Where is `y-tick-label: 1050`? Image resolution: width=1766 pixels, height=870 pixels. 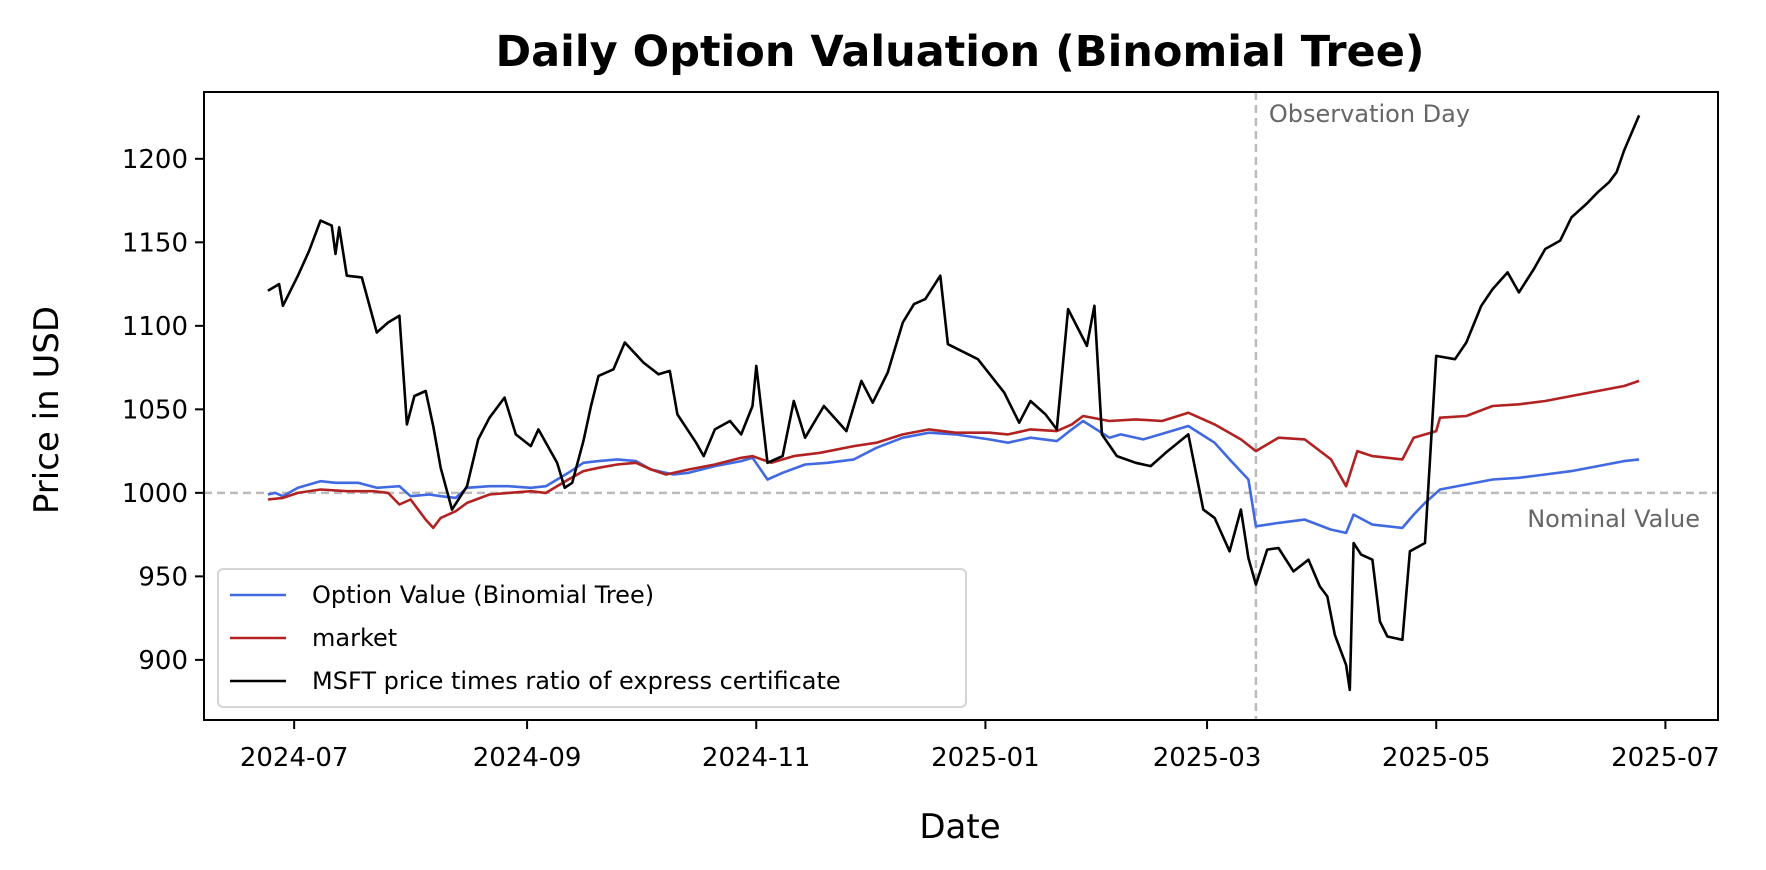 y-tick-label: 1050 is located at coordinates (155, 410).